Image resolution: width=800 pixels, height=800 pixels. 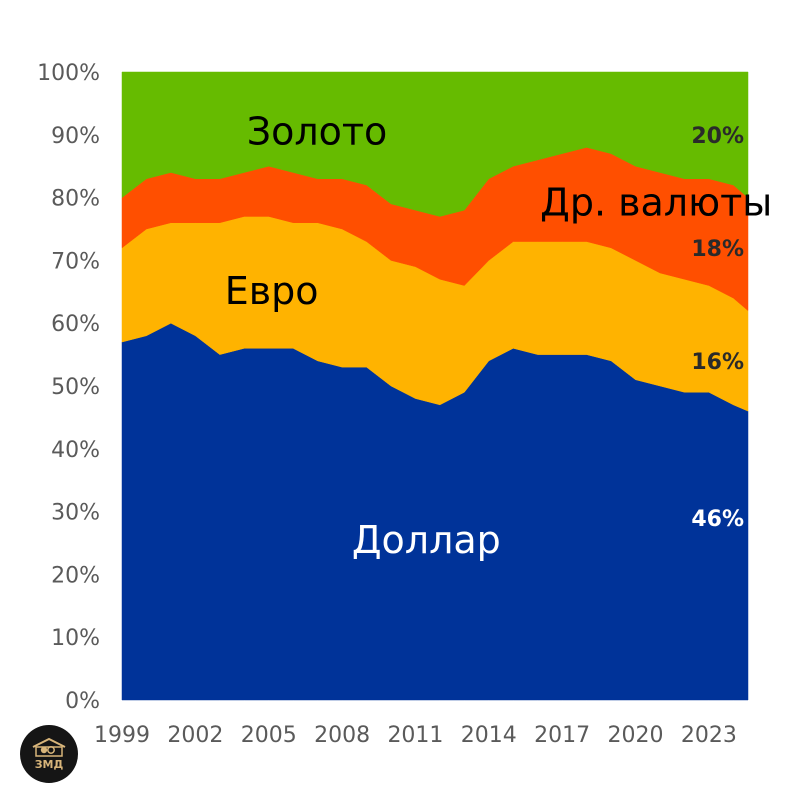 What do you see at coordinates (709, 735) in the screenshot?
I see `x-tick-label: 2023` at bounding box center [709, 735].